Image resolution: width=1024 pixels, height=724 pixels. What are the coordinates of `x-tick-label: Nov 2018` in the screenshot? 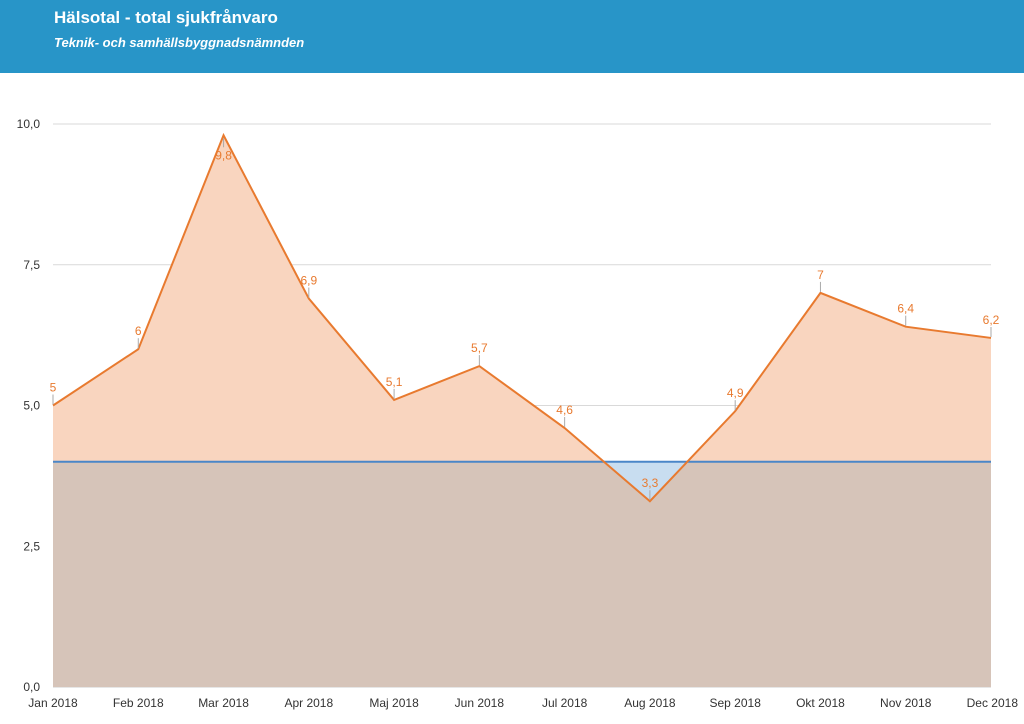 It's located at (906, 703).